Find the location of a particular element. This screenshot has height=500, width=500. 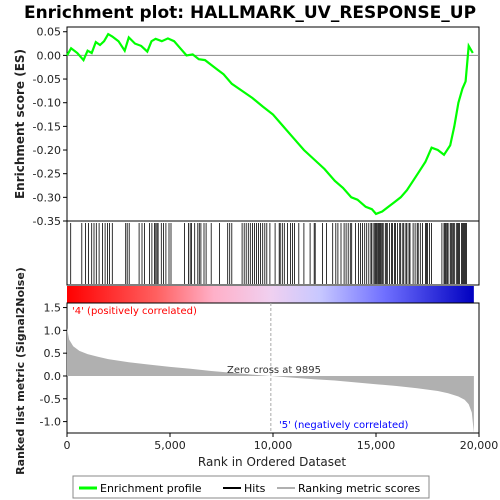

es-y-tick-label: 0.05 is located at coordinates (49, 32).